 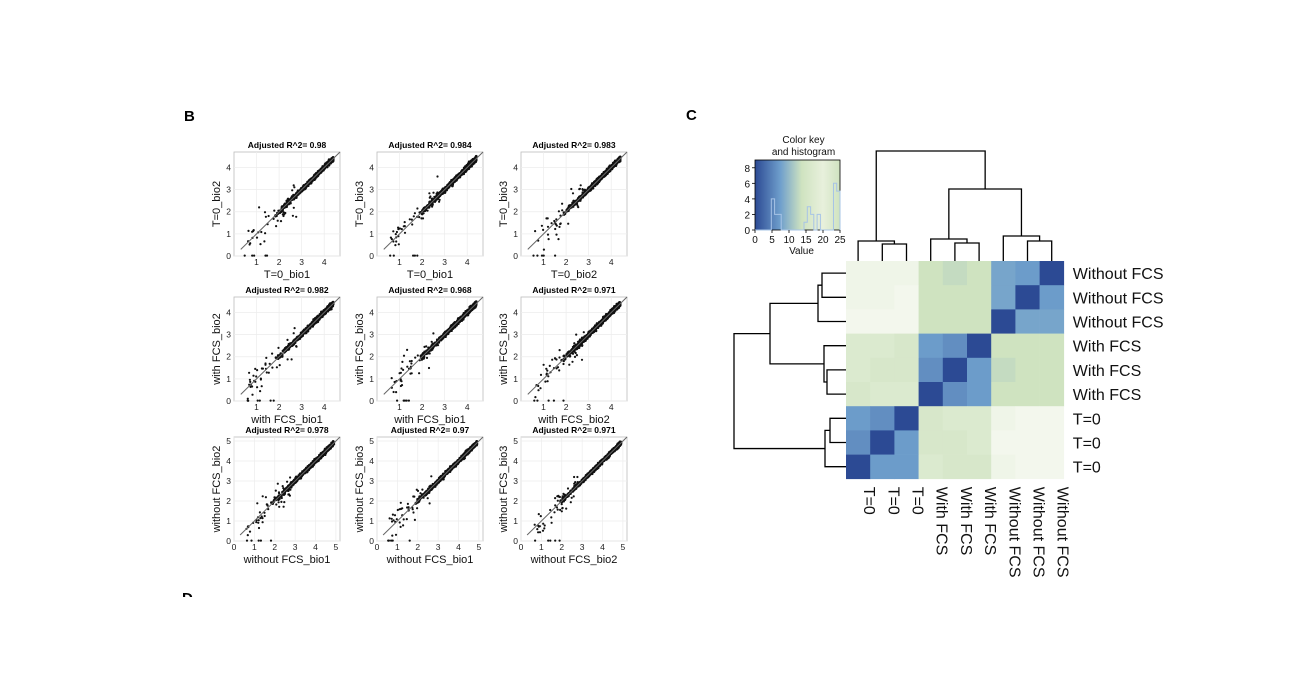 What do you see at coordinates (287, 145) in the screenshot?
I see `plot-title: Adjusted R^2= 0.98` at bounding box center [287, 145].